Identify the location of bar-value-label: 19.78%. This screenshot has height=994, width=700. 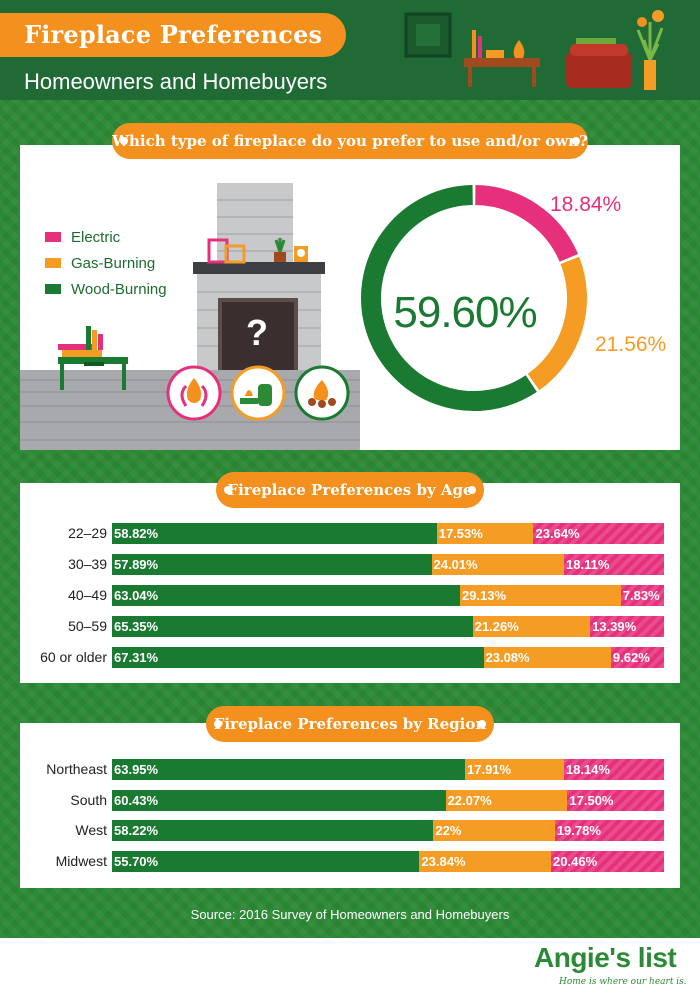
(578, 830).